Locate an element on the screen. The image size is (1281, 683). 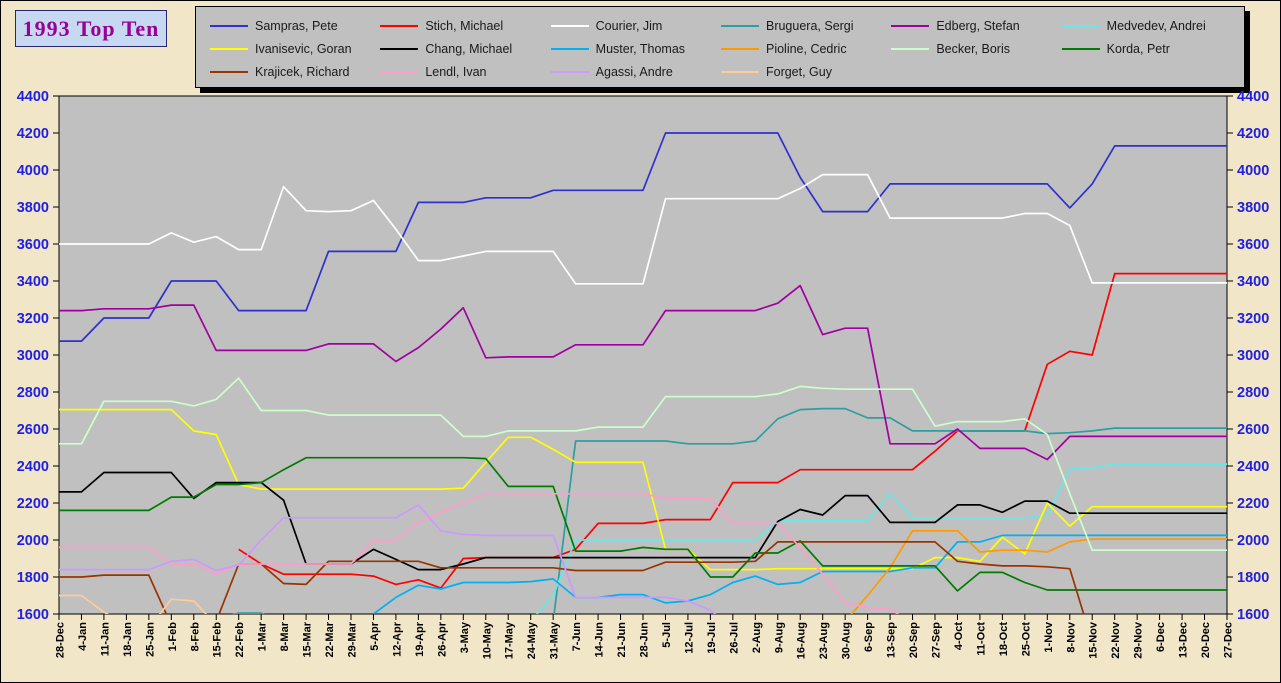
legend-item-stich: Stich, Michael is located at coordinates (465, 26).